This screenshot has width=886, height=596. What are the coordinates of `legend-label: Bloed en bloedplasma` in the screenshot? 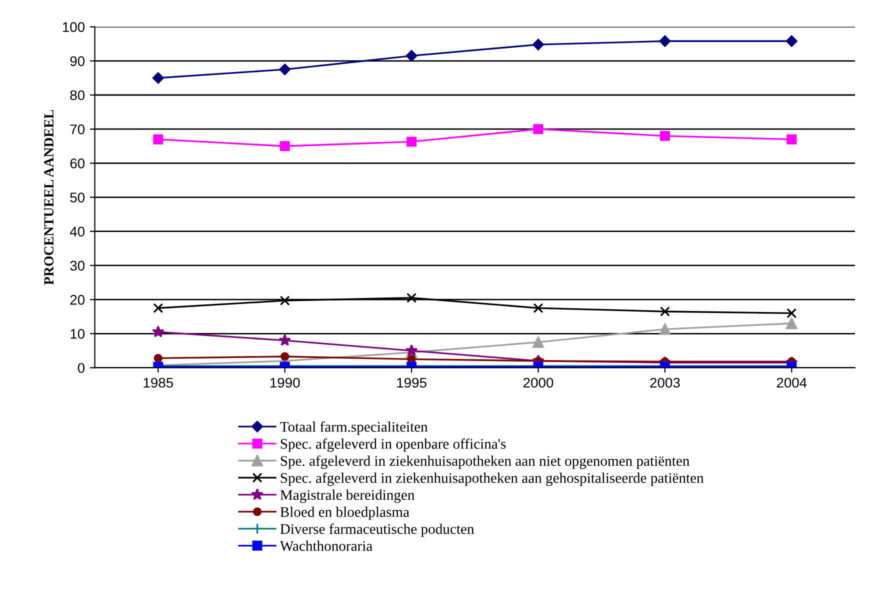 It's located at (345, 513).